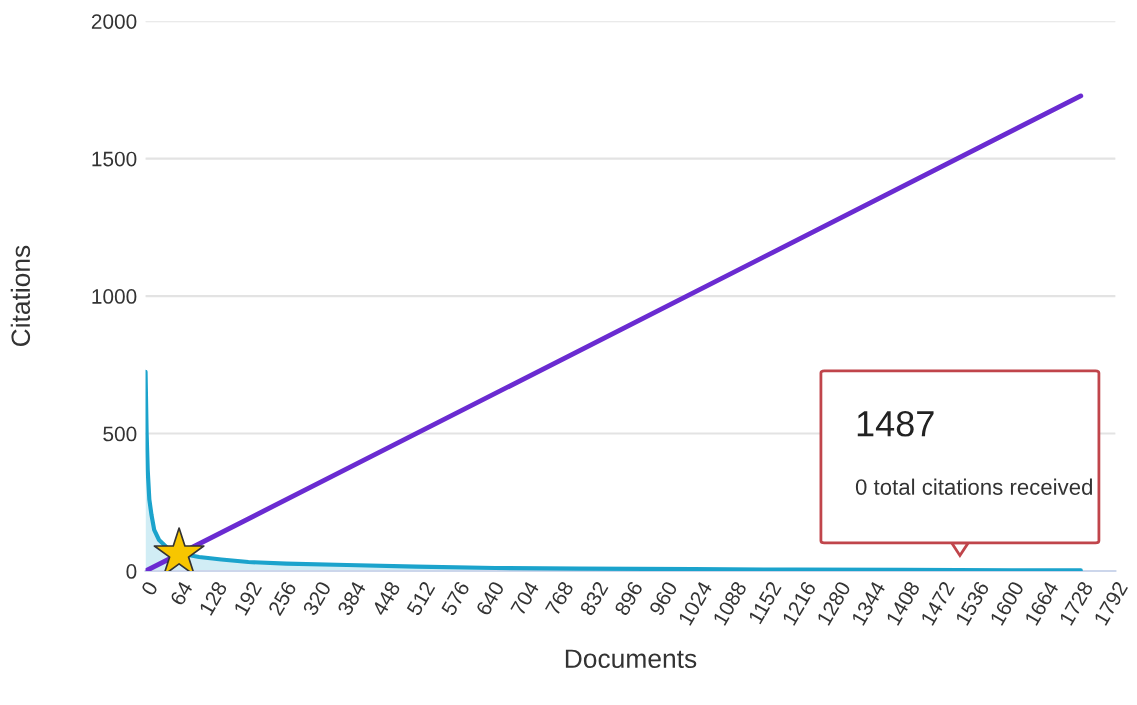 The height and width of the screenshot is (705, 1137). I want to click on x-tick-label: 448, so click(386, 598).